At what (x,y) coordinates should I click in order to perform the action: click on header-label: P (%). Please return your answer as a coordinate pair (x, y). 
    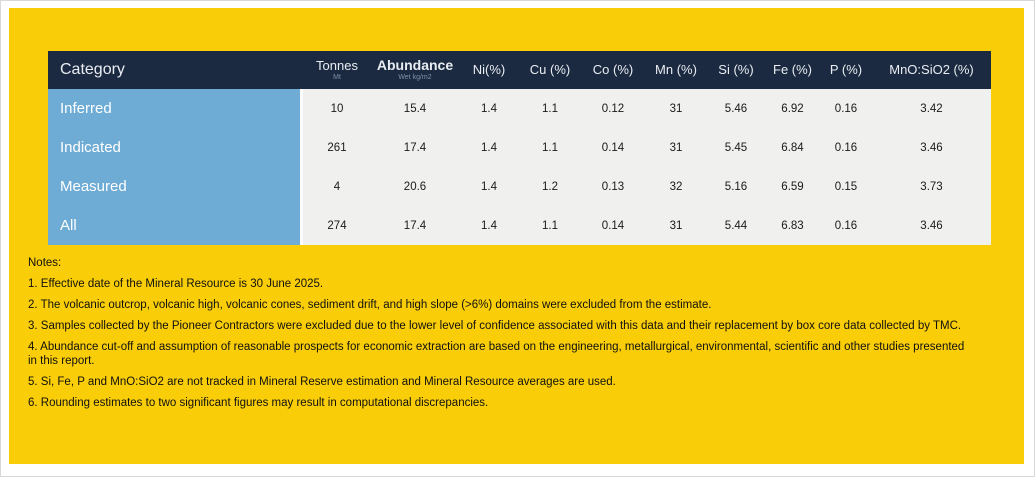
    Looking at the image, I should click on (846, 69).